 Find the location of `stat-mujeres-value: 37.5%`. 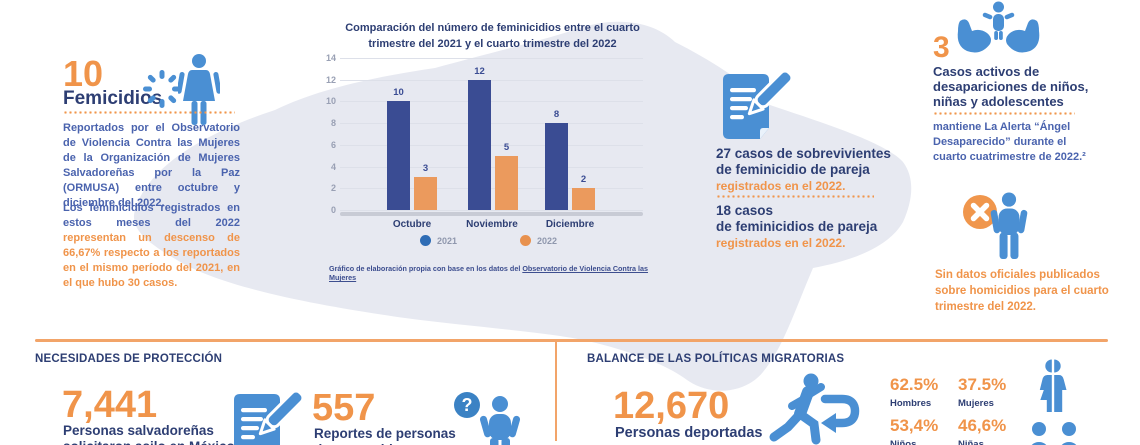

stat-mujeres-value: 37.5% is located at coordinates (982, 384).